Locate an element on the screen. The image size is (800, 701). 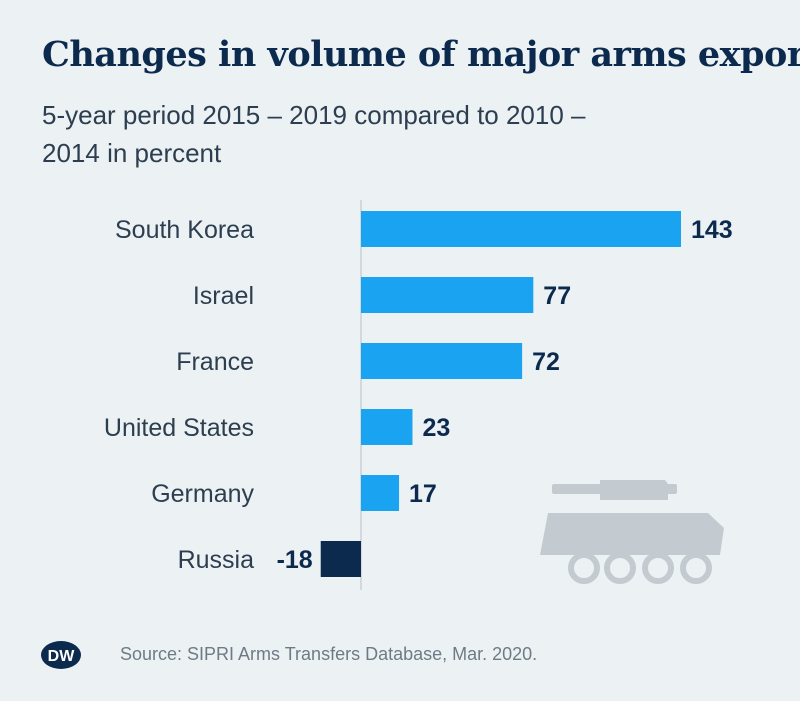
bar-israel is located at coordinates (447, 295).